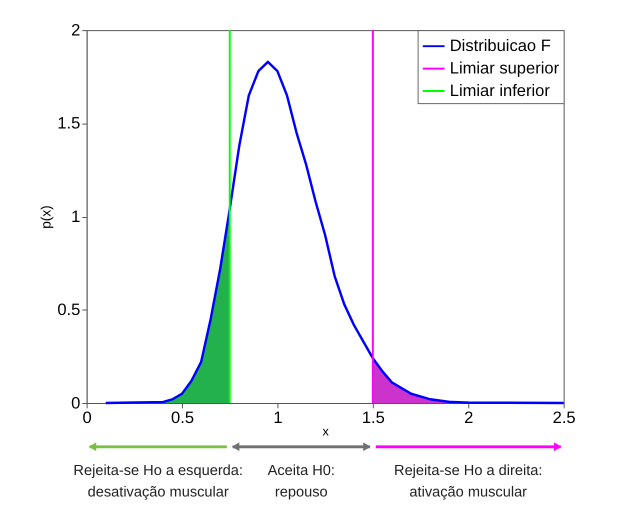  What do you see at coordinates (468, 481) in the screenshot?
I see `text: Rejeita-se Ho a direita: ativação muscular` at bounding box center [468, 481].